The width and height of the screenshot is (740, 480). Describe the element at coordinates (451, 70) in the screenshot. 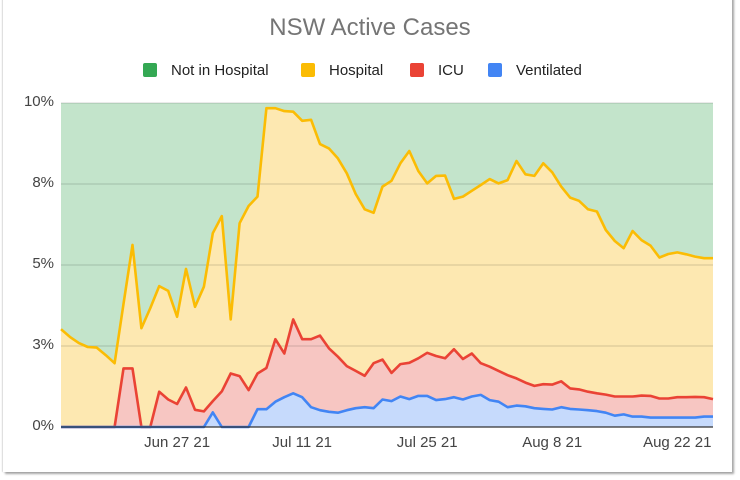

I see `legend-label: ICU` at that location.